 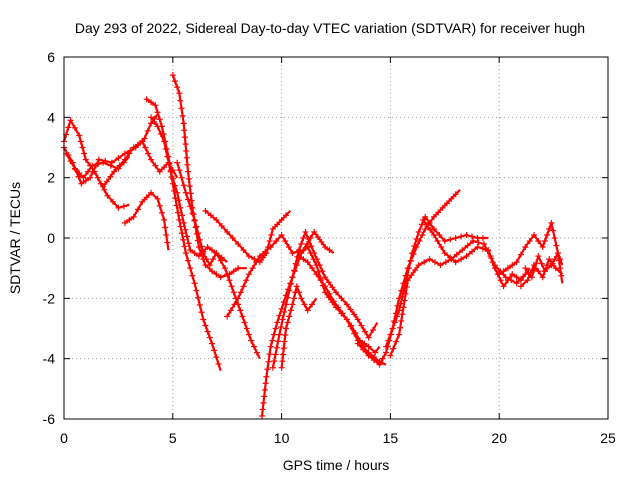 What do you see at coordinates (147, 221) in the screenshot?
I see `series-line` at bounding box center [147, 221].